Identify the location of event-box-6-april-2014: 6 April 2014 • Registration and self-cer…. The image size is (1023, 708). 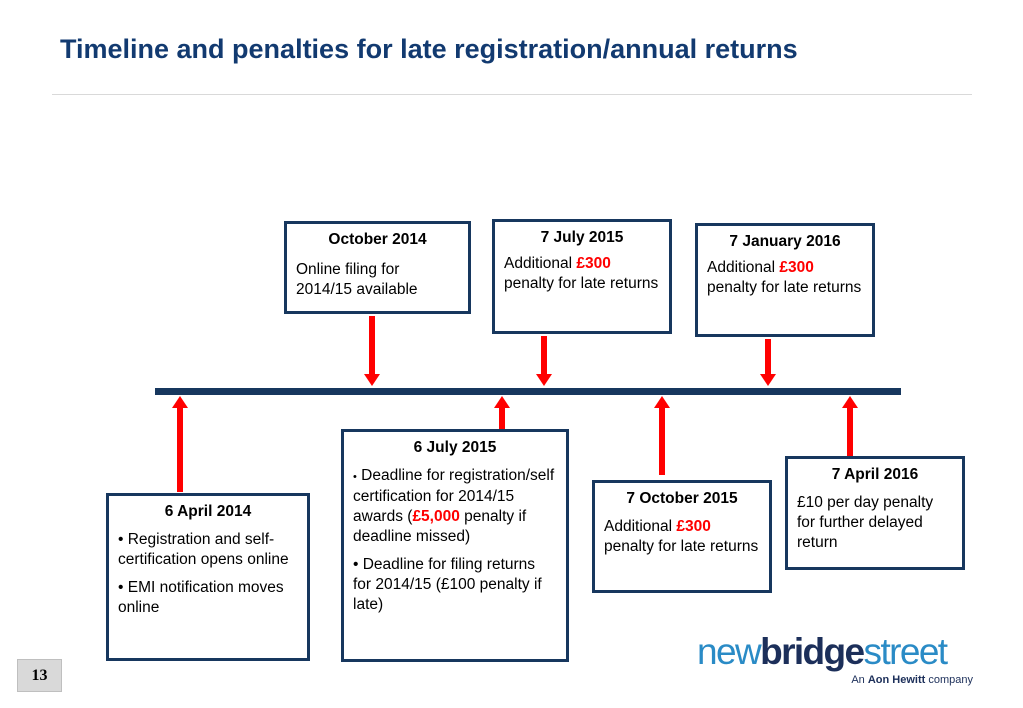
(208, 577).